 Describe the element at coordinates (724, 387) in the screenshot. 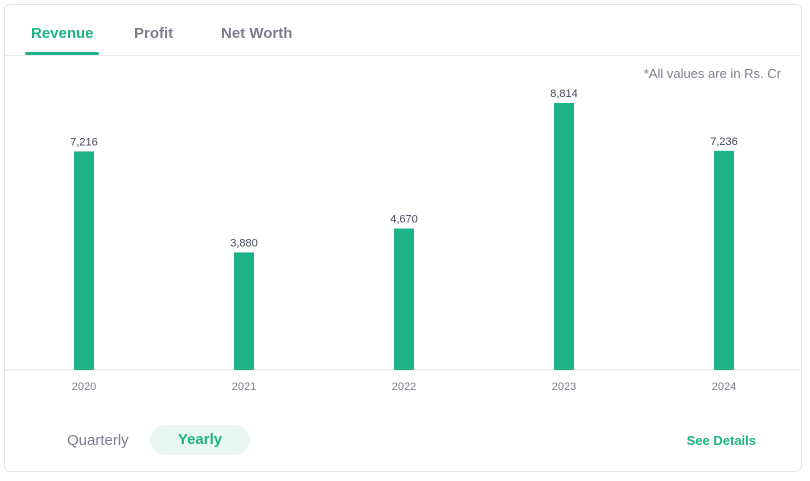

I see `x-tick-label-2024: 2024` at that location.